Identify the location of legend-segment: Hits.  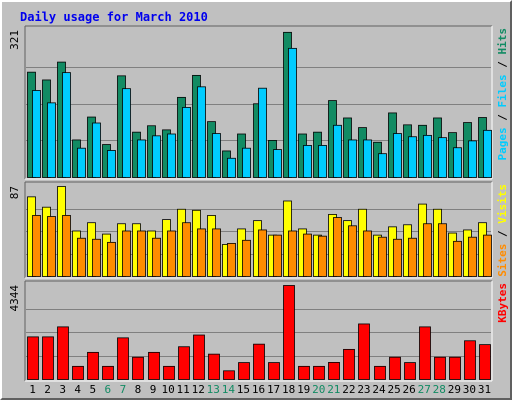
(502, 41).